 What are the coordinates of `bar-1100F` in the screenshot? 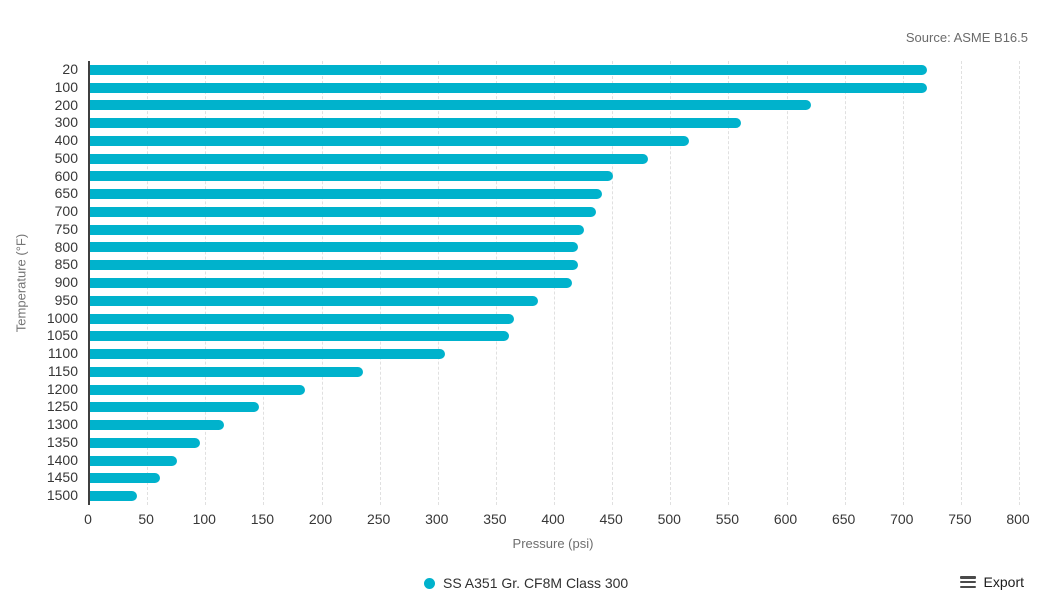 It's located at (267, 354).